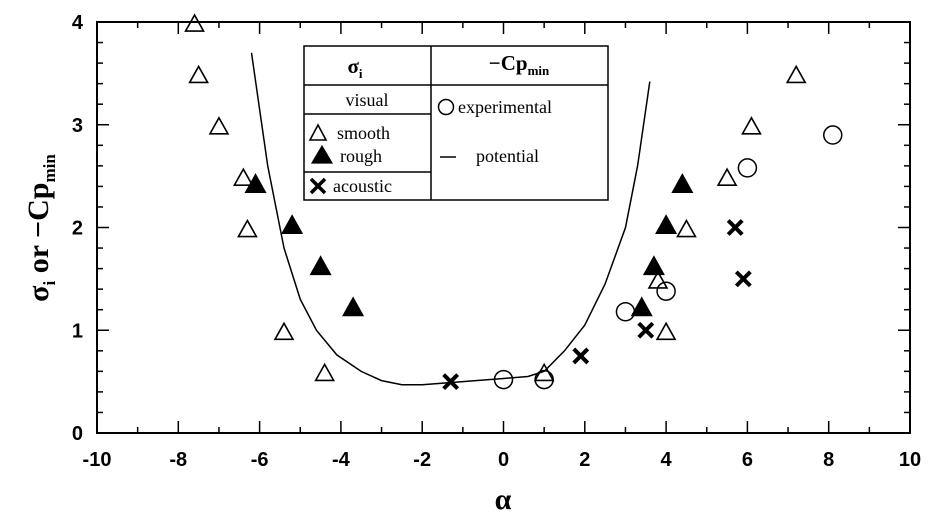  Describe the element at coordinates (747, 460) in the screenshot. I see `x-tick-label: 6` at that location.